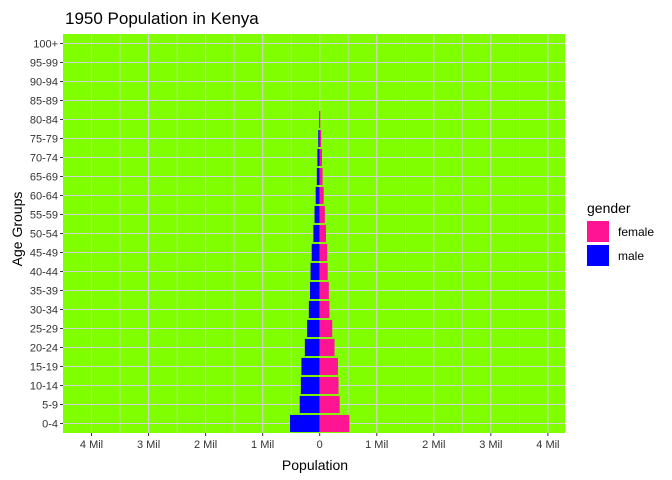 This screenshot has height=480, width=672. What do you see at coordinates (44, 368) in the screenshot?
I see `y-tick-label: 15-19` at bounding box center [44, 368].